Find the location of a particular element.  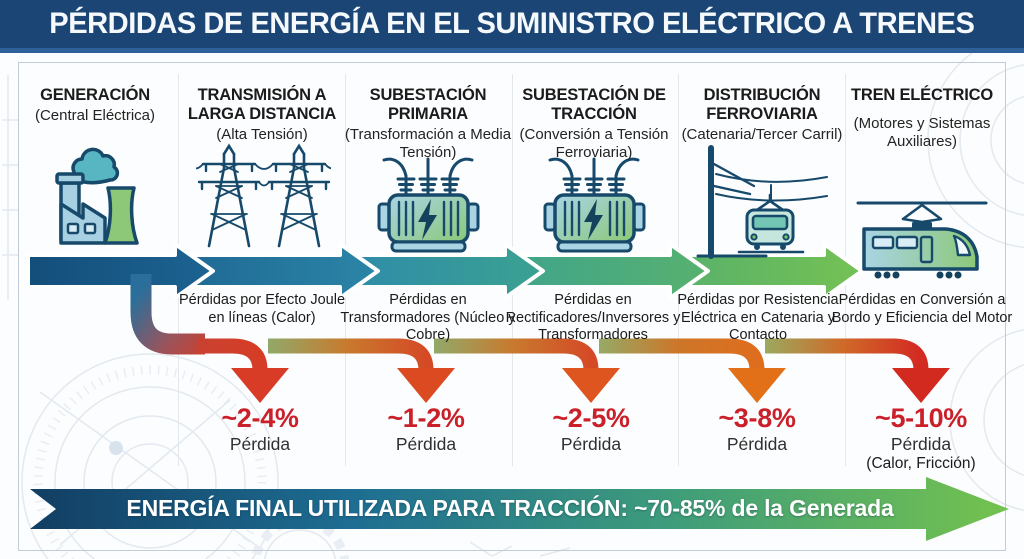

stage-subtitle: (Catenaria/Tercer Carril) is located at coordinates (762, 134).